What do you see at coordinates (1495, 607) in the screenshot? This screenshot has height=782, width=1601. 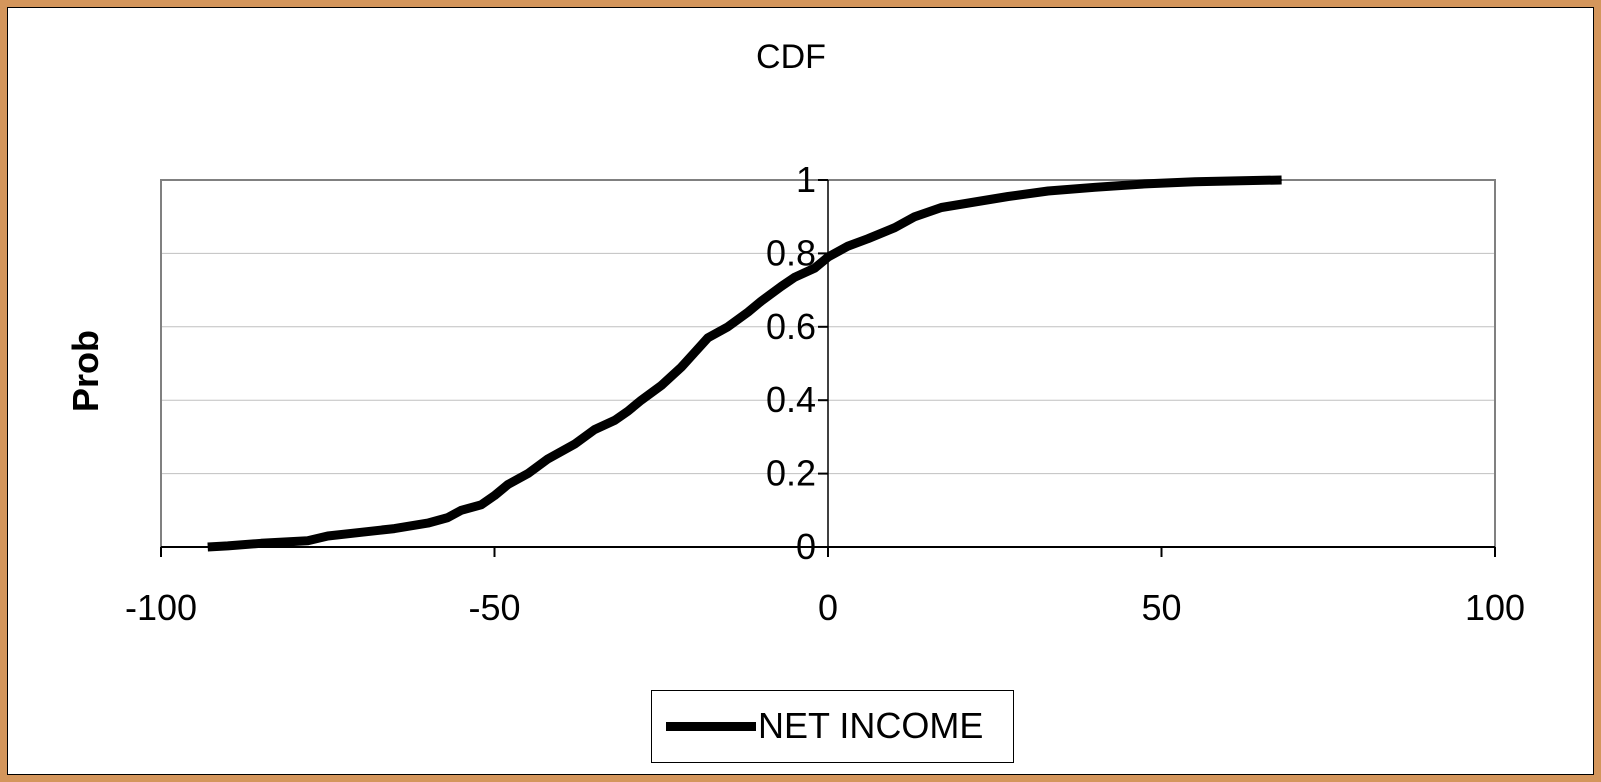 I see `x-tick-label-100: 100` at bounding box center [1495, 607].